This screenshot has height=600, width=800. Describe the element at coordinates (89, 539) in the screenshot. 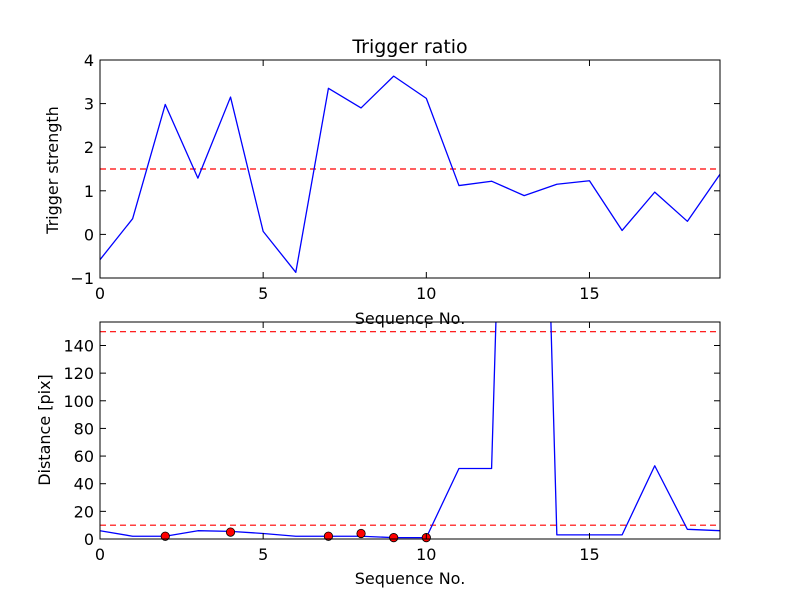

I see `bottom-ytick-label: 0` at that location.